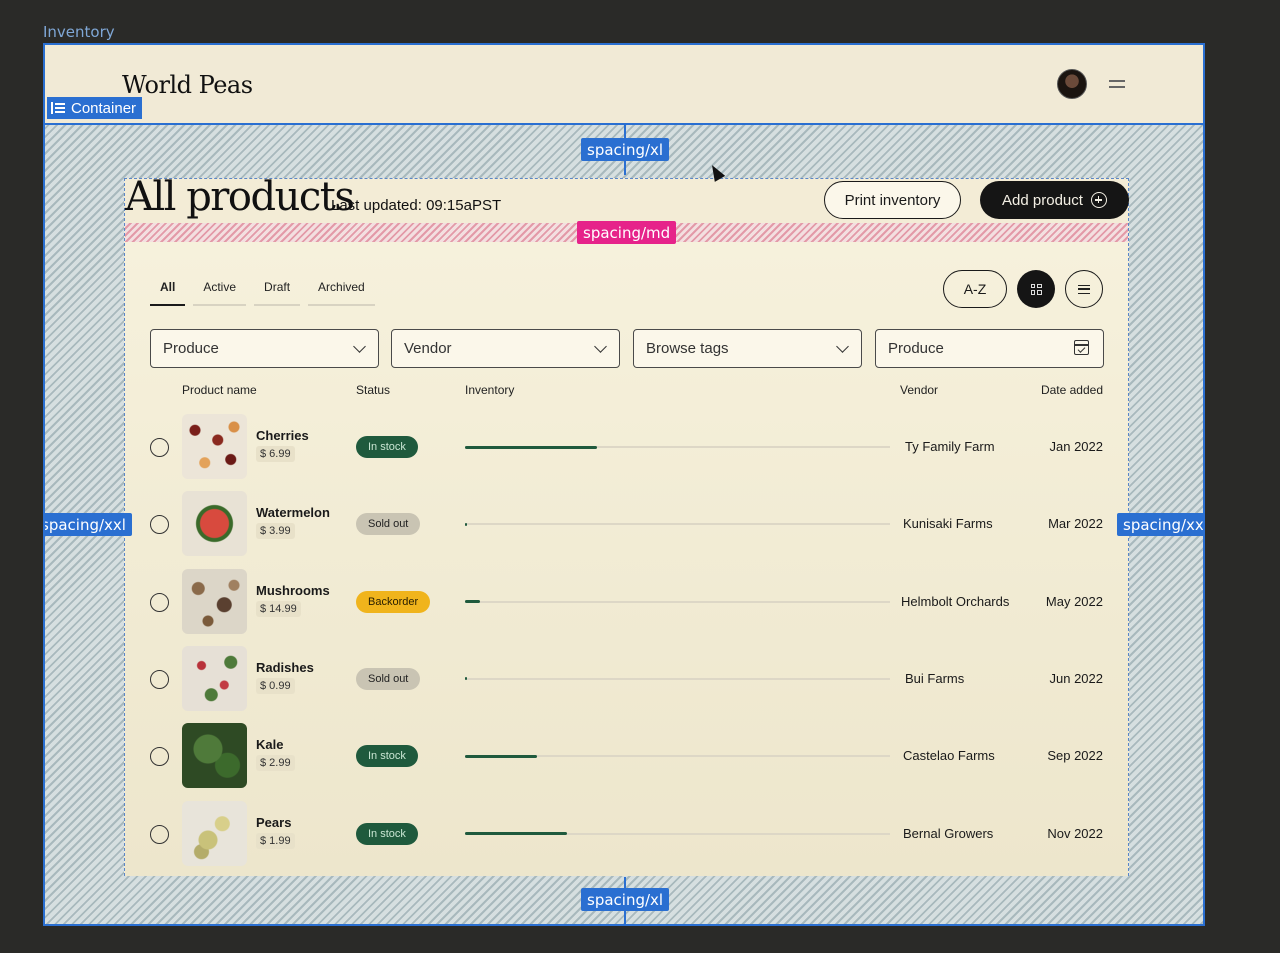  What do you see at coordinates (1074, 601) in the screenshot?
I see `date-added: May 2022` at bounding box center [1074, 601].